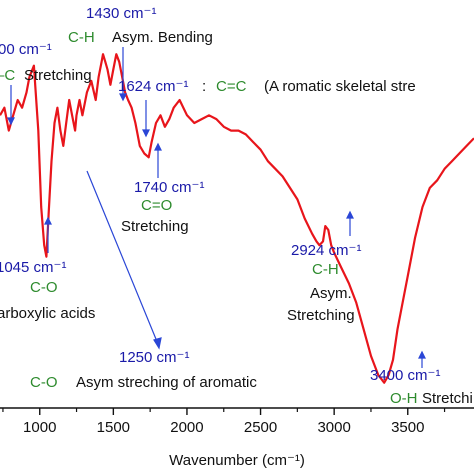 This screenshot has height=474, width=474. Describe the element at coordinates (156, 205) in the screenshot. I see `annotation-1740-group: C=O` at that location.